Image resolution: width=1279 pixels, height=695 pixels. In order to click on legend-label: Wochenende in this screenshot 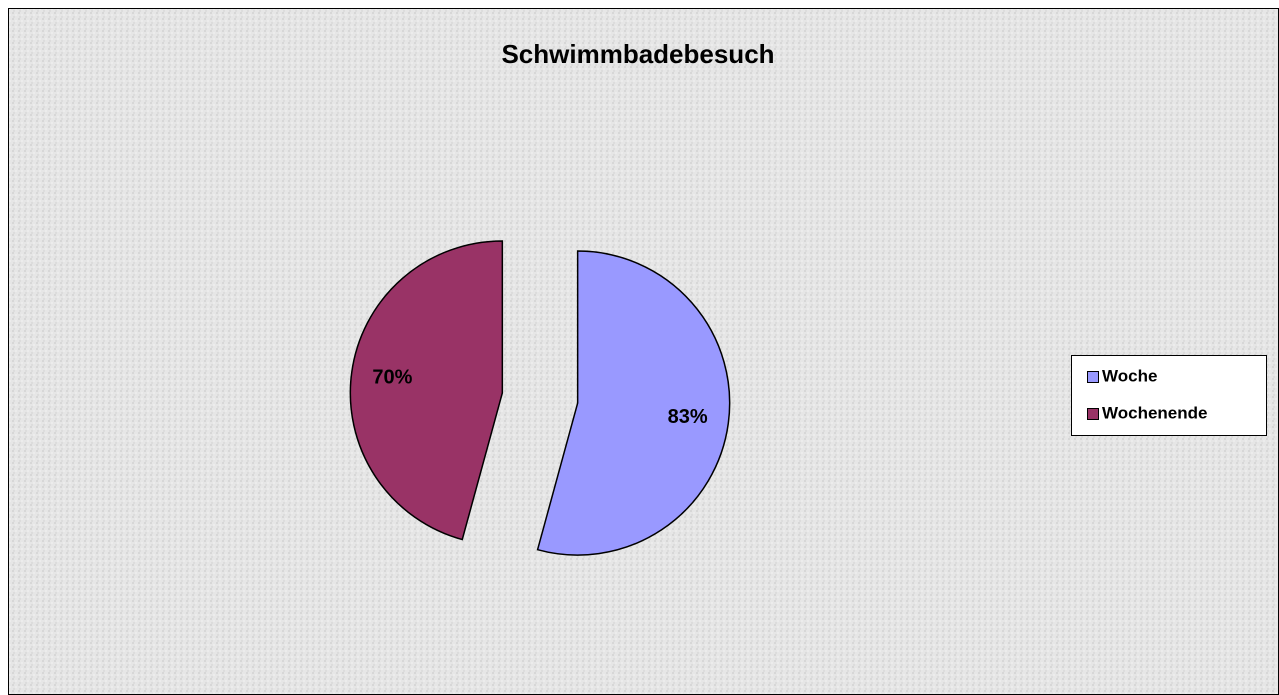, I will do `click(1154, 412)`.